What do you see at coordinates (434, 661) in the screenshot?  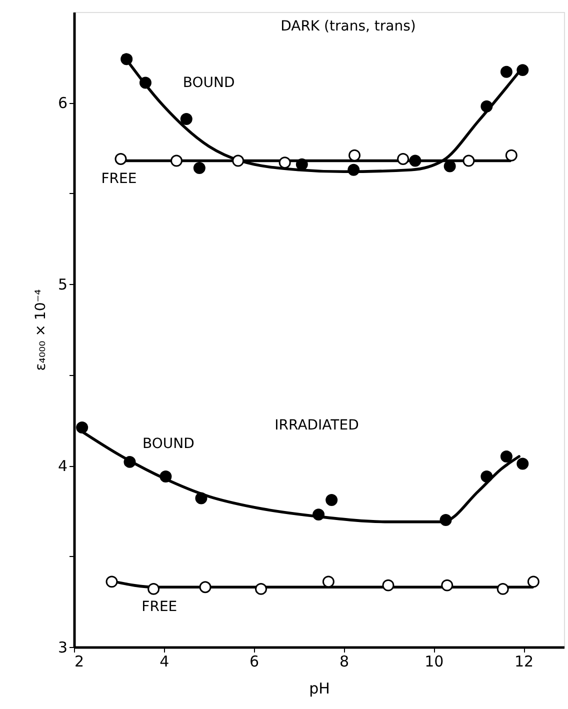 I see `x-tick-label: 10` at bounding box center [434, 661].